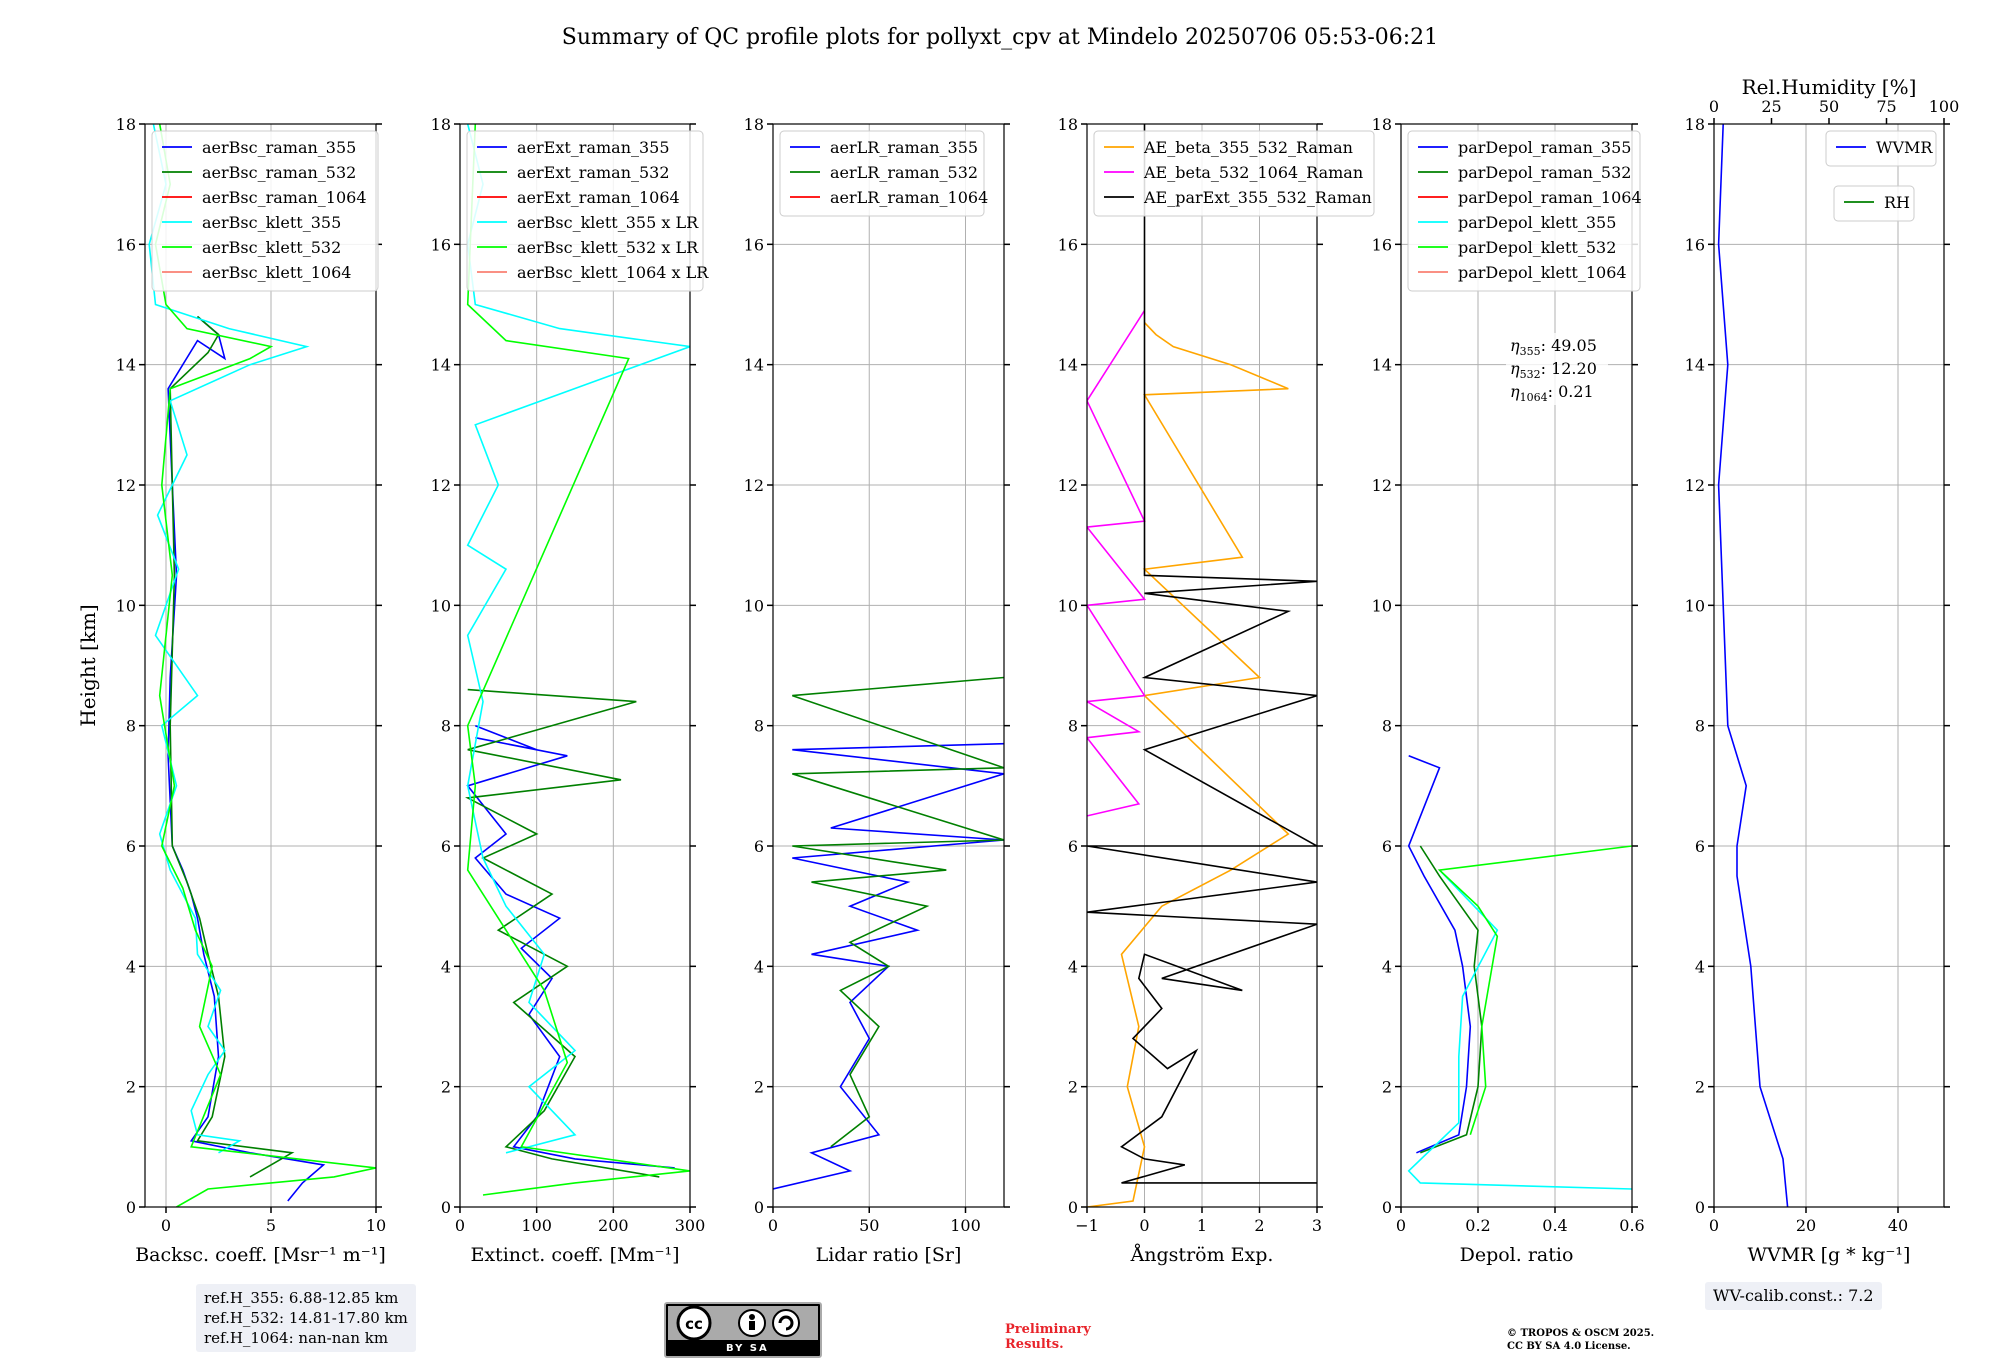  I want to click on x-tick-label: 0.2, so click(1477, 1225).